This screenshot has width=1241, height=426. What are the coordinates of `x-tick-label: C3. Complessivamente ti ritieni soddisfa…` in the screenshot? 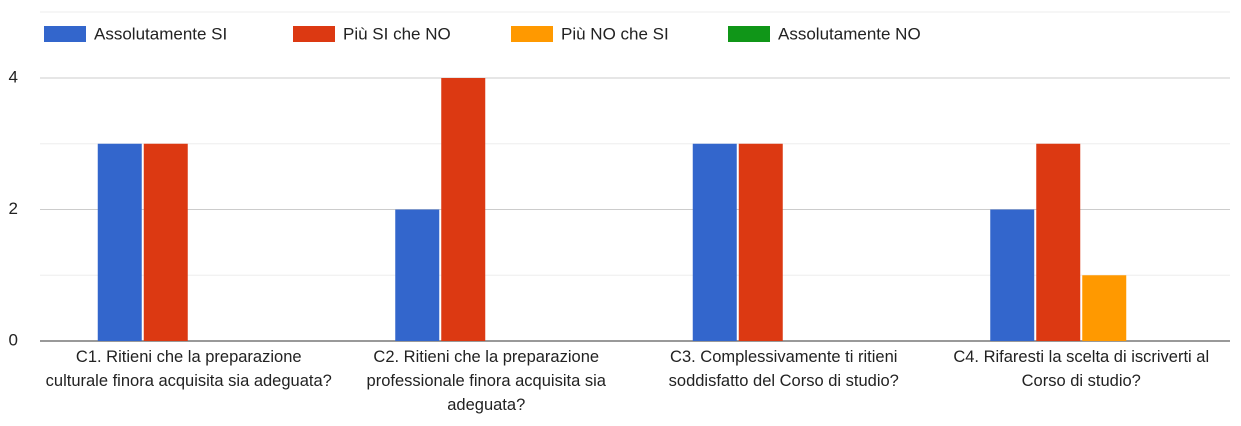 It's located at (783, 369).